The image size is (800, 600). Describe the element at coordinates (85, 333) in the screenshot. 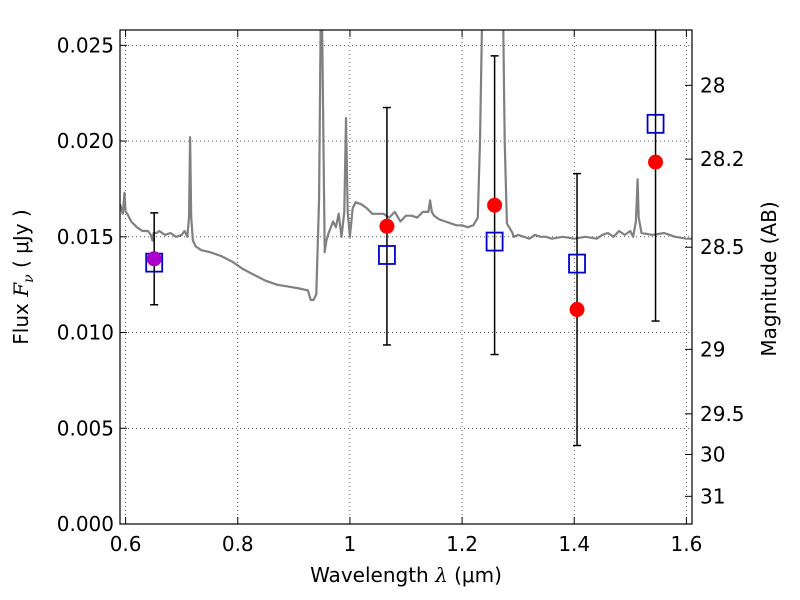

I see `y-tick-label: 0.010` at that location.